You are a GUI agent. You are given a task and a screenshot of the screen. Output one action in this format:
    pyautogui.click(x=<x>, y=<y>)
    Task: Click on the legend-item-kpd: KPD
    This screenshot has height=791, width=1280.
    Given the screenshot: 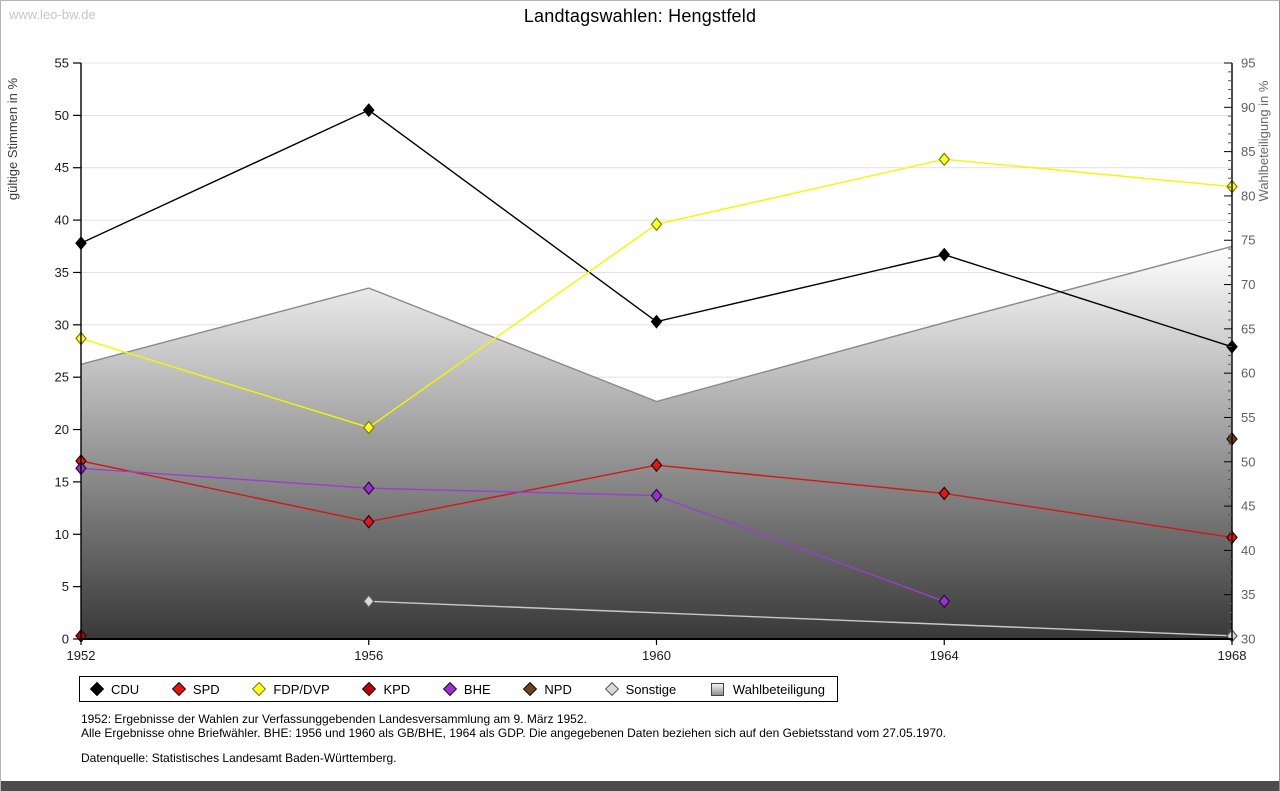 What is the action you would take?
    pyautogui.click(x=386, y=689)
    